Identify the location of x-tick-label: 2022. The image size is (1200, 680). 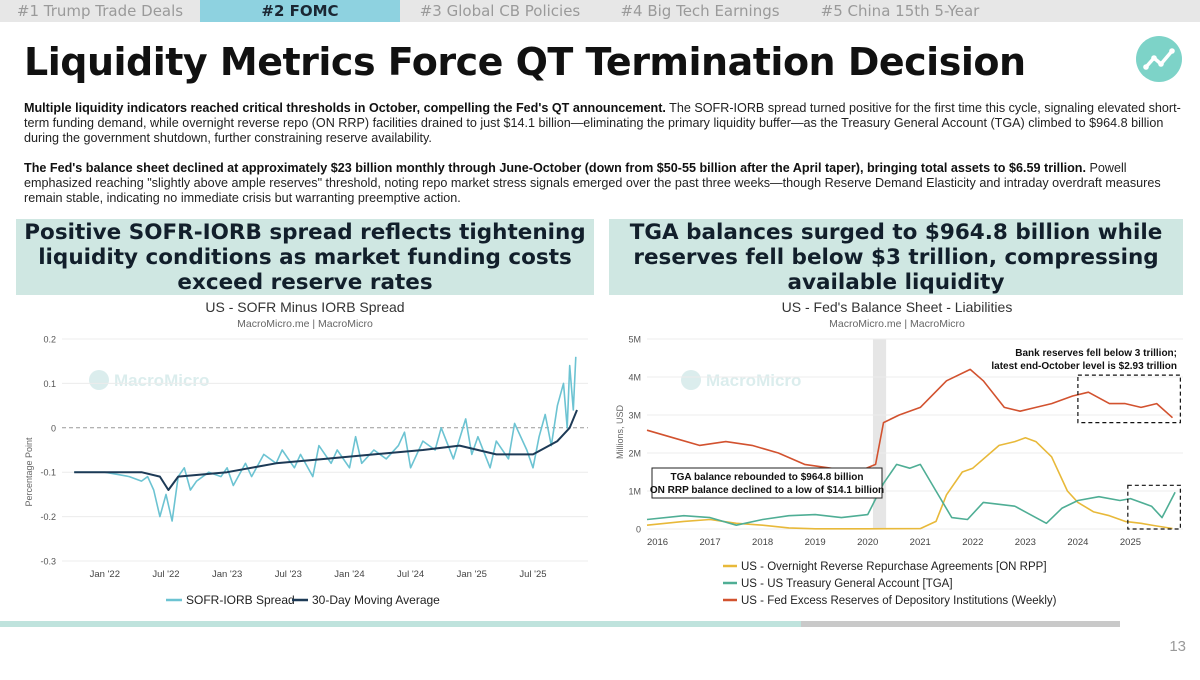
(972, 542).